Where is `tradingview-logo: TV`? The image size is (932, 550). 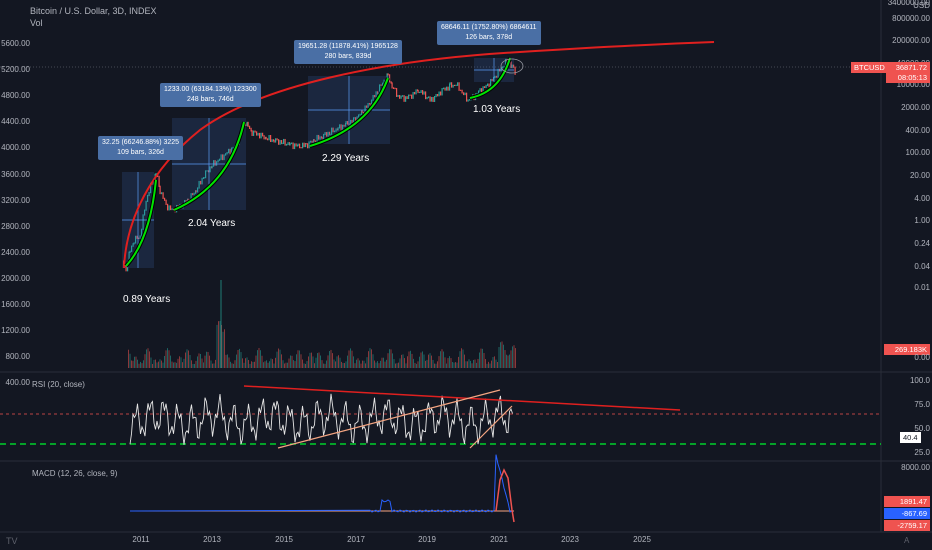 tradingview-logo: TV is located at coordinates (12, 541).